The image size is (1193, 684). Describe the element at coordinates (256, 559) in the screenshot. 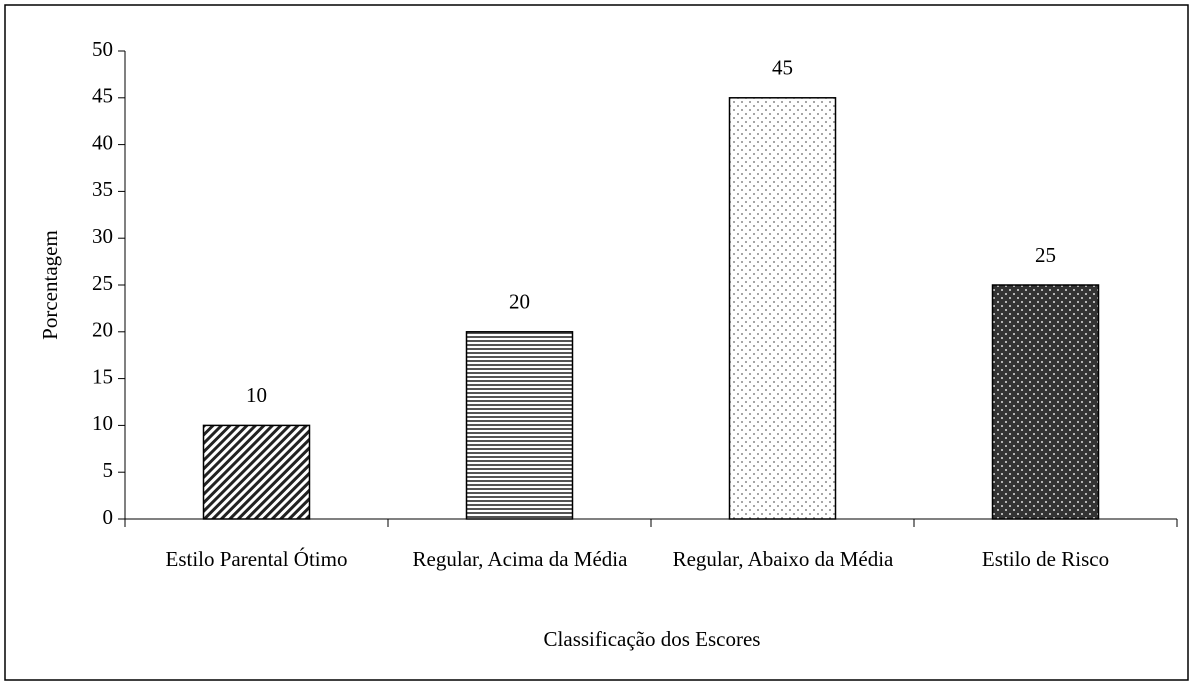

I see `x-tick-label: Estilo Parental Ótimo` at that location.